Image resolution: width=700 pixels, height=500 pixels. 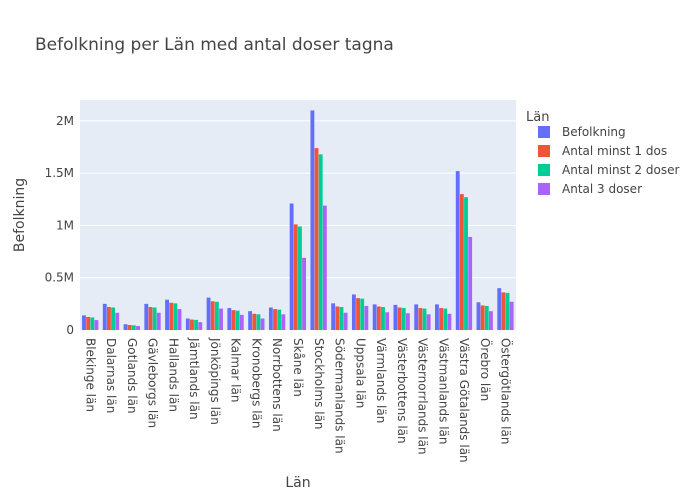 What do you see at coordinates (173, 375) in the screenshot?
I see `x-tick-label: Hallands län` at bounding box center [173, 375].